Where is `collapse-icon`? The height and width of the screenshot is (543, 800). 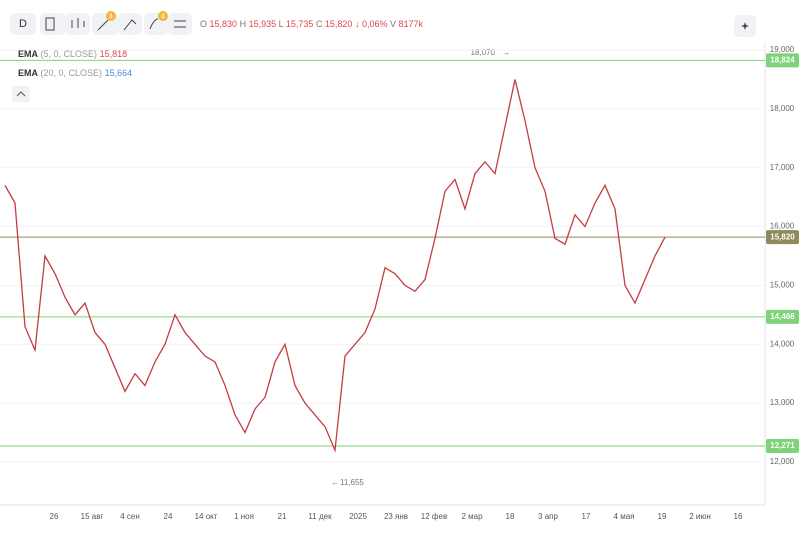 collapse-icon is located at coordinates (21, 94).